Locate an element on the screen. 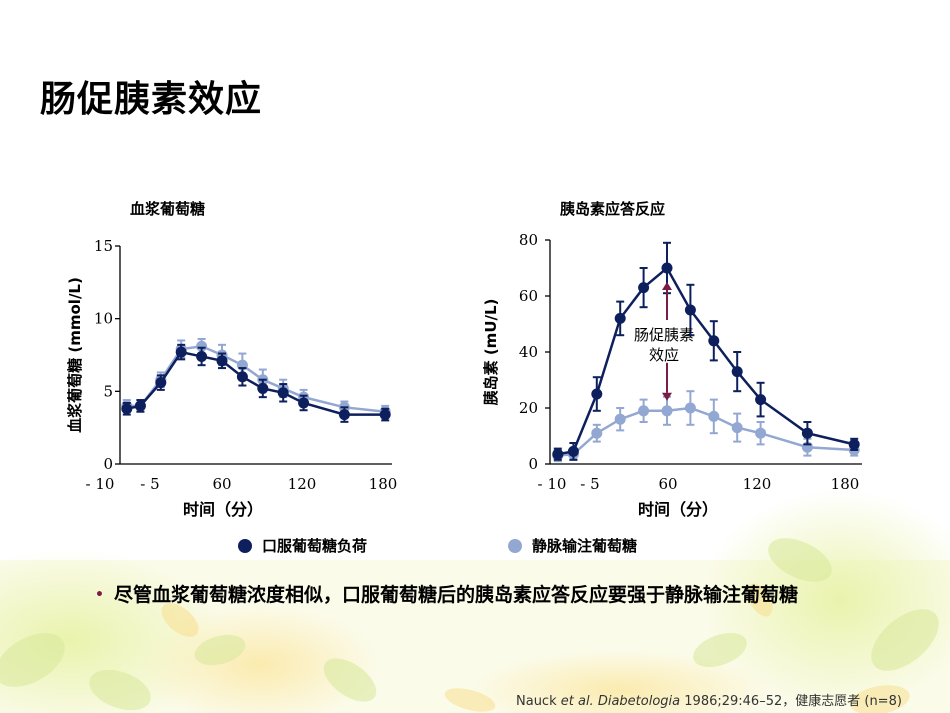 The image size is (950, 713). annotation-arrow-up-head is located at coordinates (667, 286).